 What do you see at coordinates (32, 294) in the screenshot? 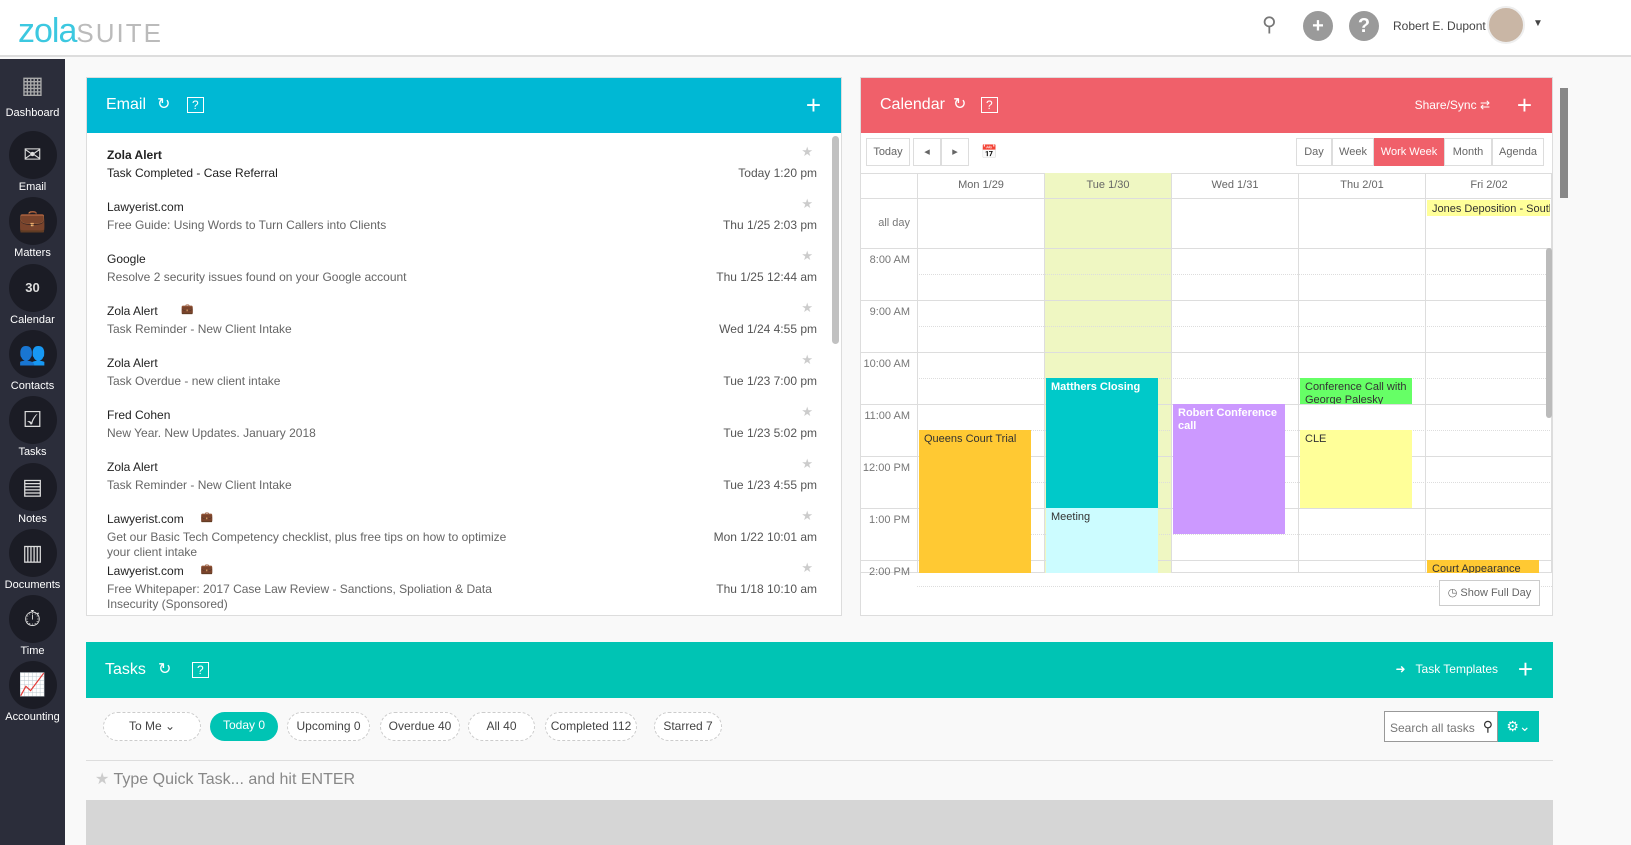
I see `sidebar-item-calendar: 30 Calendar` at bounding box center [32, 294].